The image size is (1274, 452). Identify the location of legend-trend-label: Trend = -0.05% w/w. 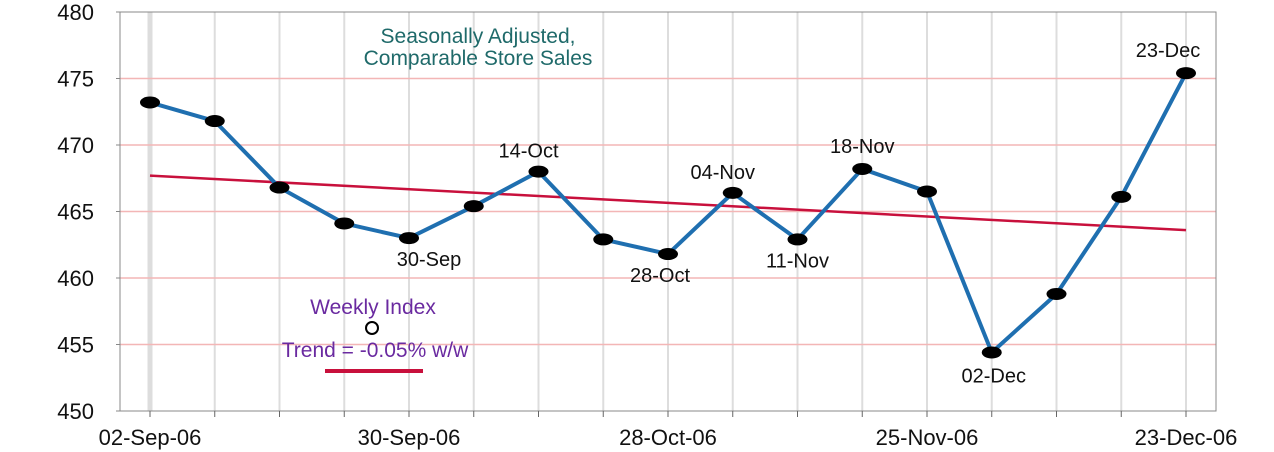
(375, 350).